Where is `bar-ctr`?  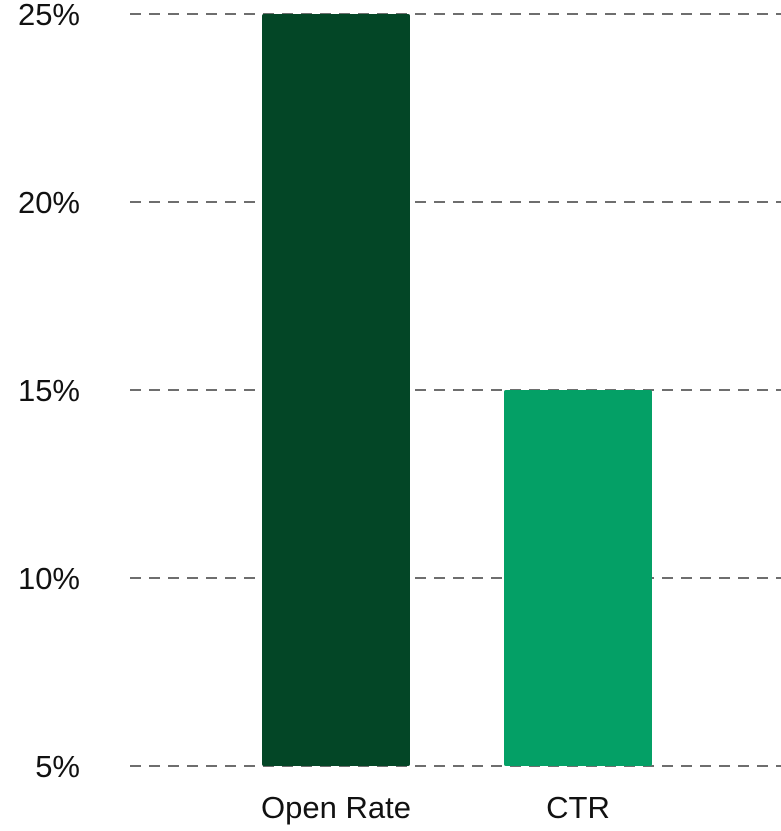
bar-ctr is located at coordinates (578, 578).